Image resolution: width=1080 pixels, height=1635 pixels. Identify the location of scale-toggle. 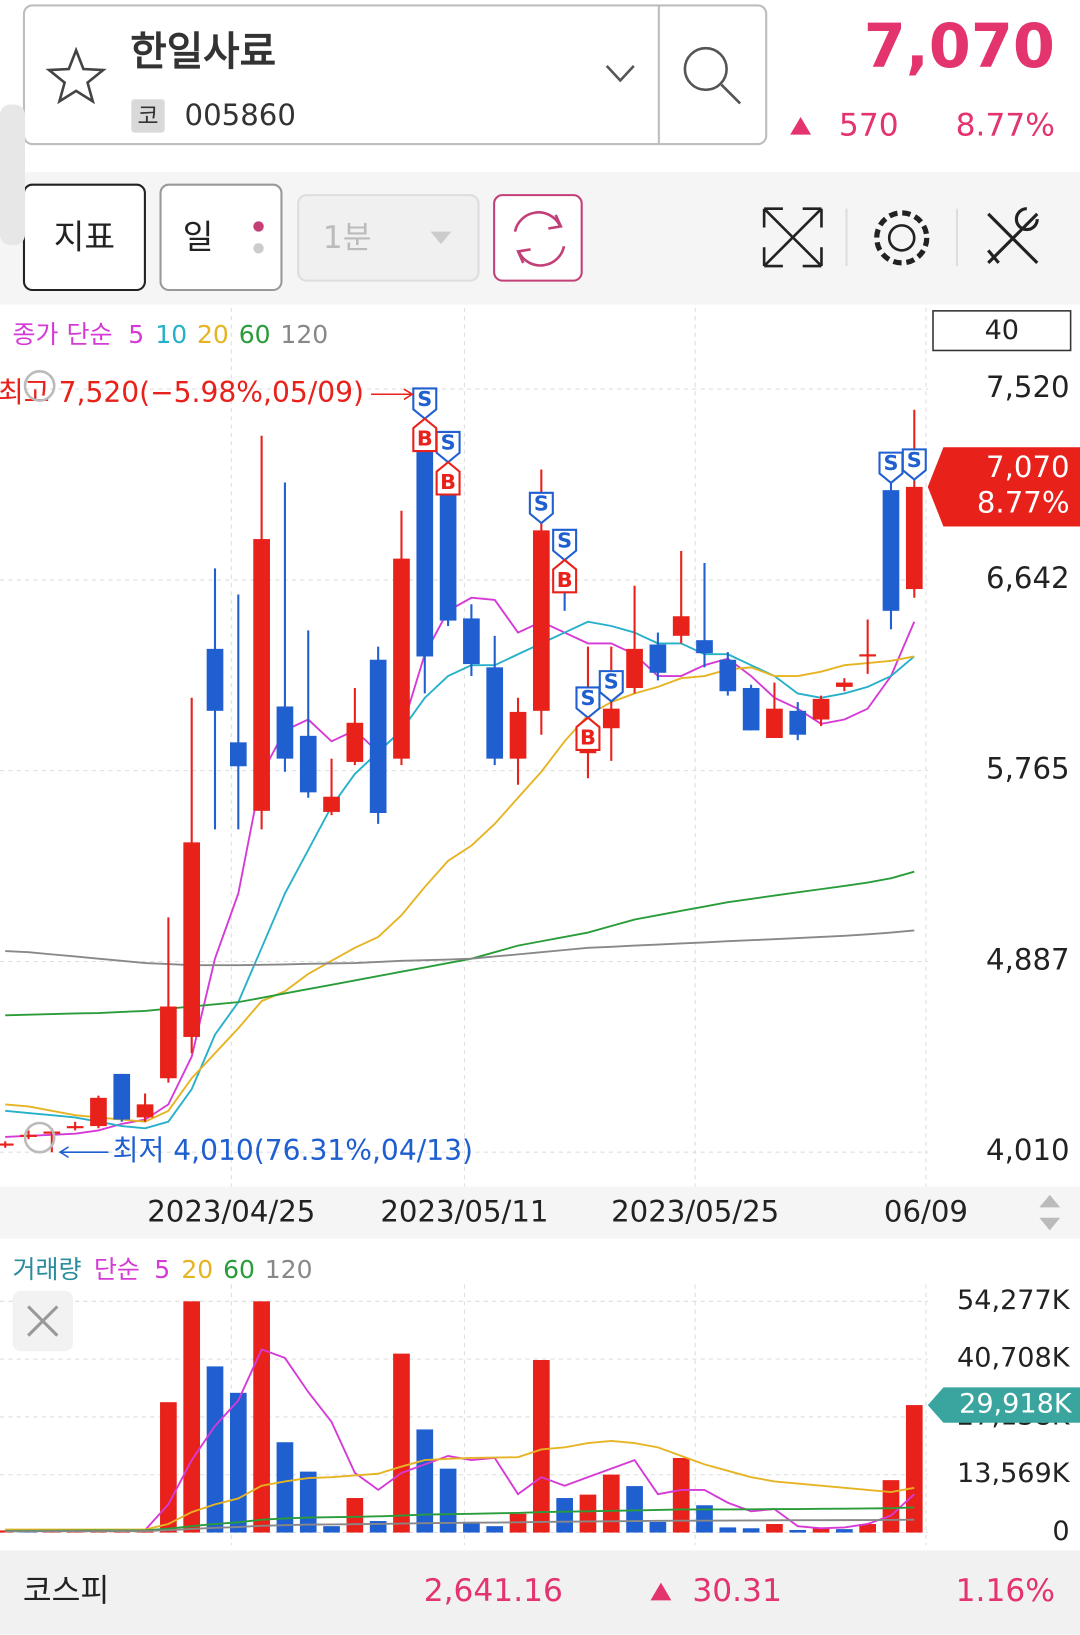
(1050, 1212).